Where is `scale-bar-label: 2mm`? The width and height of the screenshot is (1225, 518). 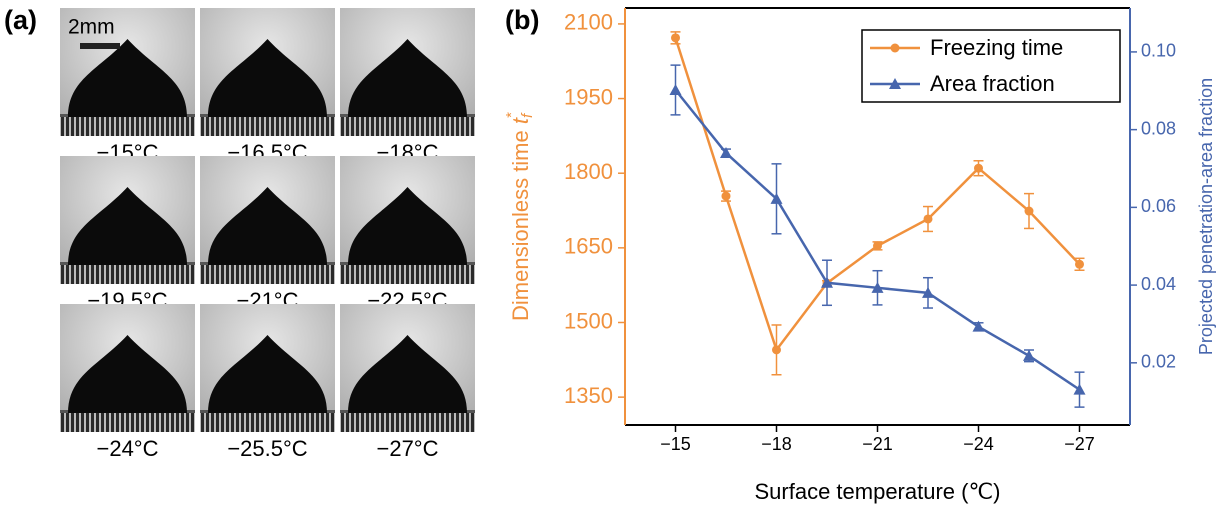
scale-bar-label: 2mm is located at coordinates (91, 27).